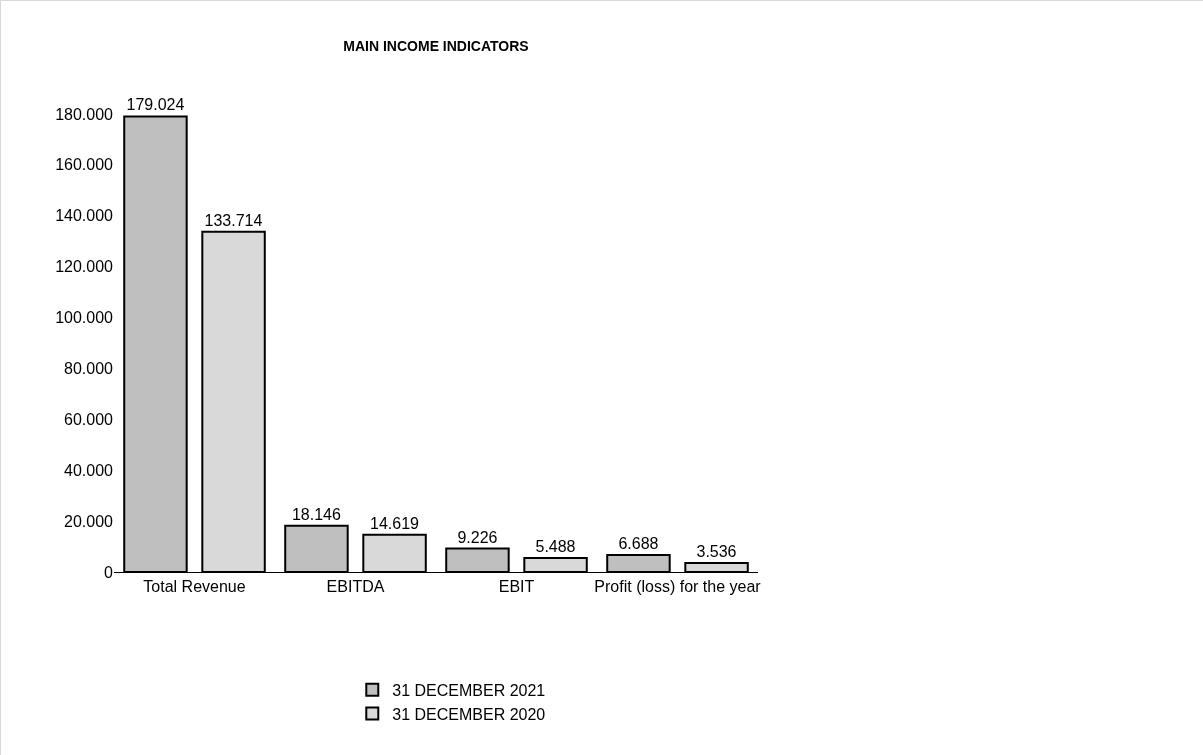 This screenshot has height=755, width=1203. What do you see at coordinates (395, 523) in the screenshot?
I see `data-label: 14.619` at bounding box center [395, 523].